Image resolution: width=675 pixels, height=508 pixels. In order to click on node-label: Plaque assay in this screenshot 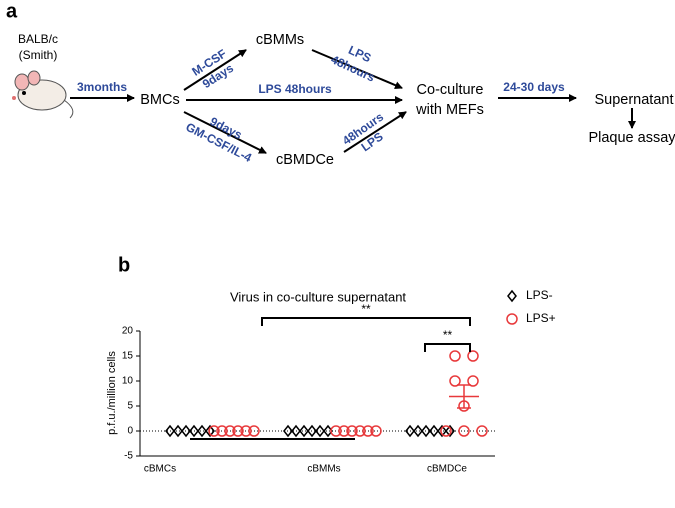, I will do `click(631, 138)`.